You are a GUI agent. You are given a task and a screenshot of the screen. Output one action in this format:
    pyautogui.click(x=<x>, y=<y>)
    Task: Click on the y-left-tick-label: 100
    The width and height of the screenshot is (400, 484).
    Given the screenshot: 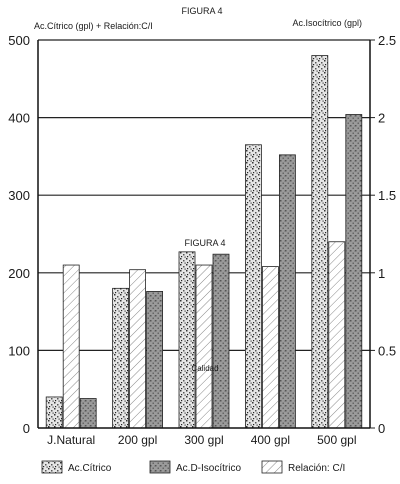 What is the action you would take?
    pyautogui.click(x=19, y=350)
    